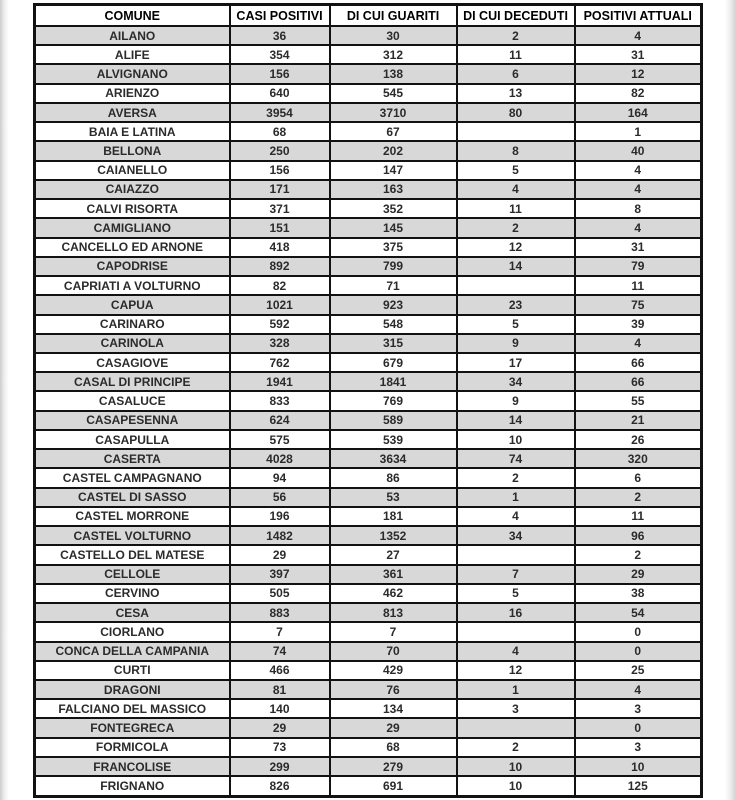 This screenshot has height=800, width=735. Describe the element at coordinates (393, 343) in the screenshot. I see `di-cui-guariti-cell: 315` at that location.